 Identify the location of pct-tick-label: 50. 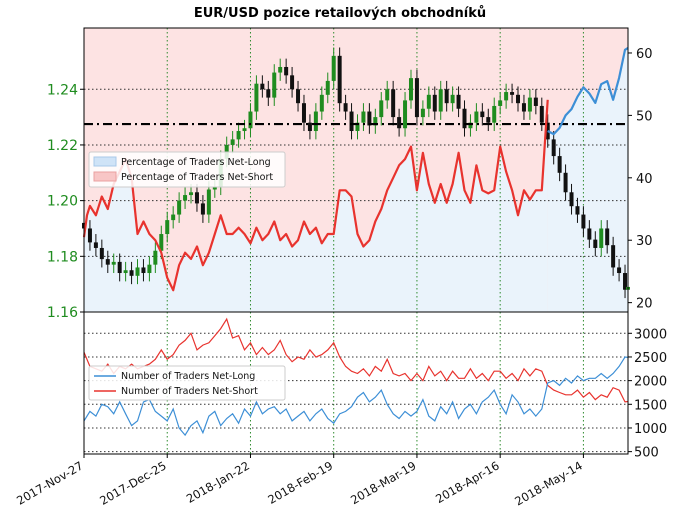
(644, 116).